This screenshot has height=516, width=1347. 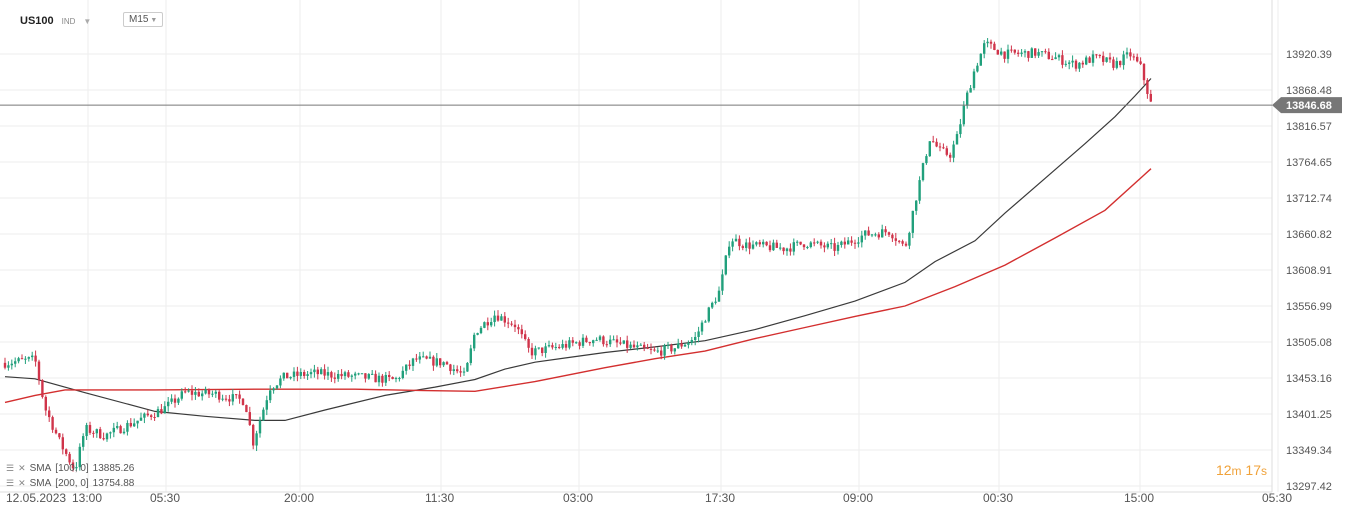 I want to click on x-tick-label: 11:30, so click(x=439, y=498).